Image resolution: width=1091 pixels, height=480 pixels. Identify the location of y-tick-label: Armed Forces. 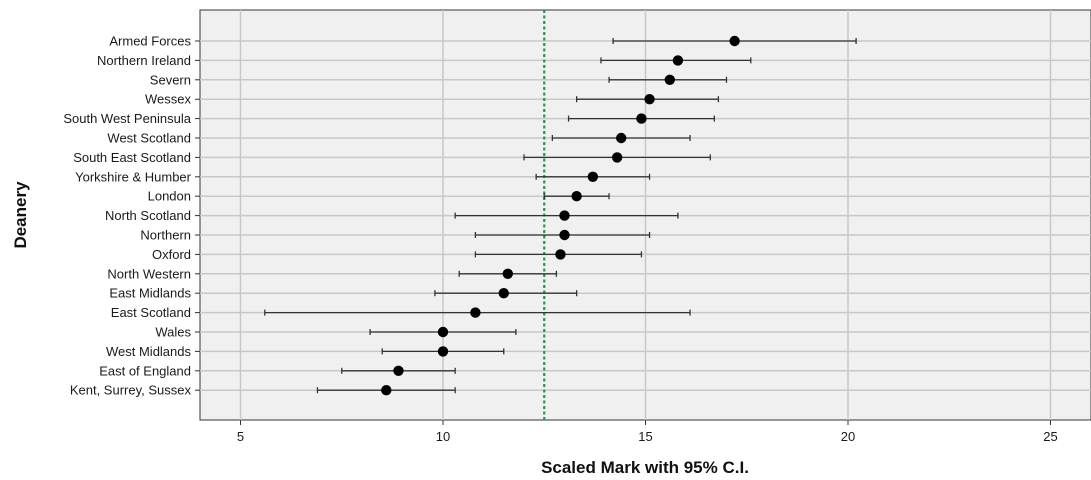
(150, 41).